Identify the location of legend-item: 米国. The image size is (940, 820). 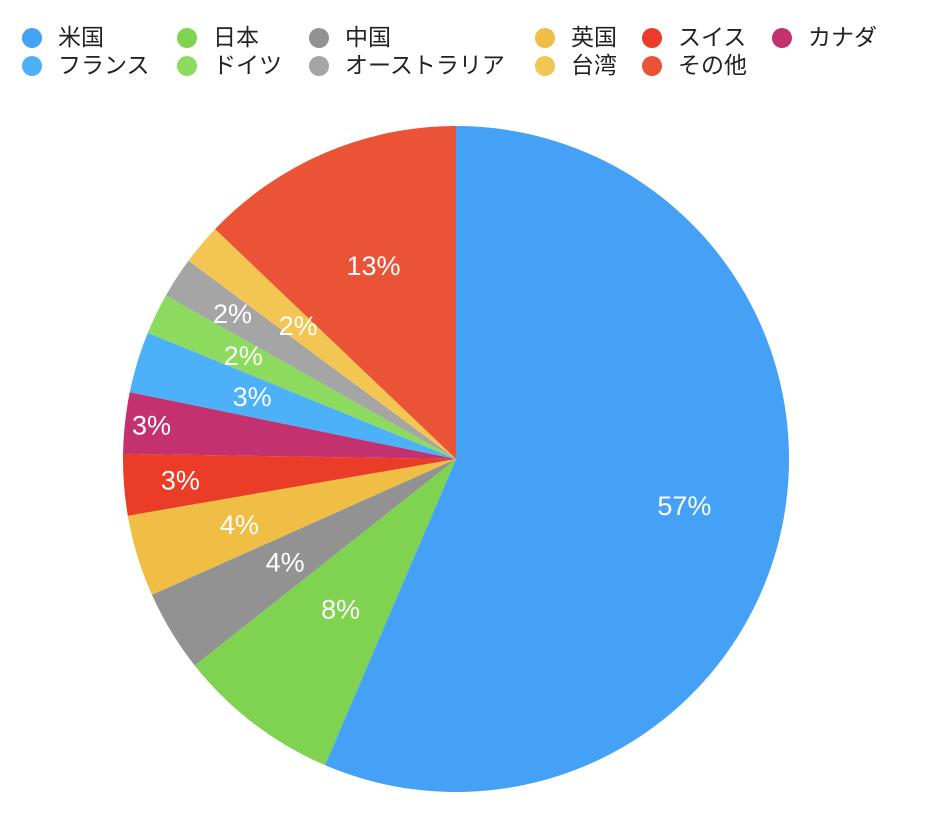
(63, 38).